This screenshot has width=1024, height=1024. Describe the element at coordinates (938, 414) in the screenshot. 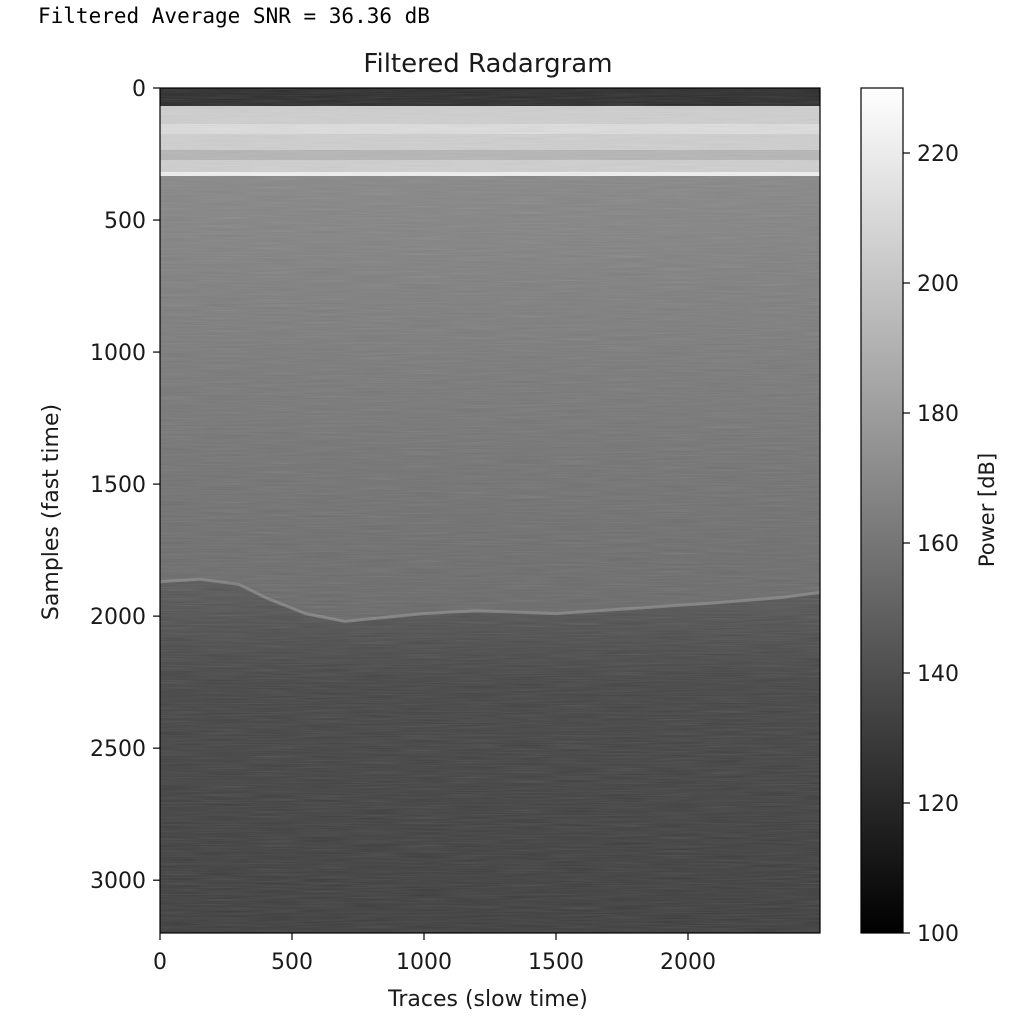

I see `colorbar-tick-label: 180` at that location.